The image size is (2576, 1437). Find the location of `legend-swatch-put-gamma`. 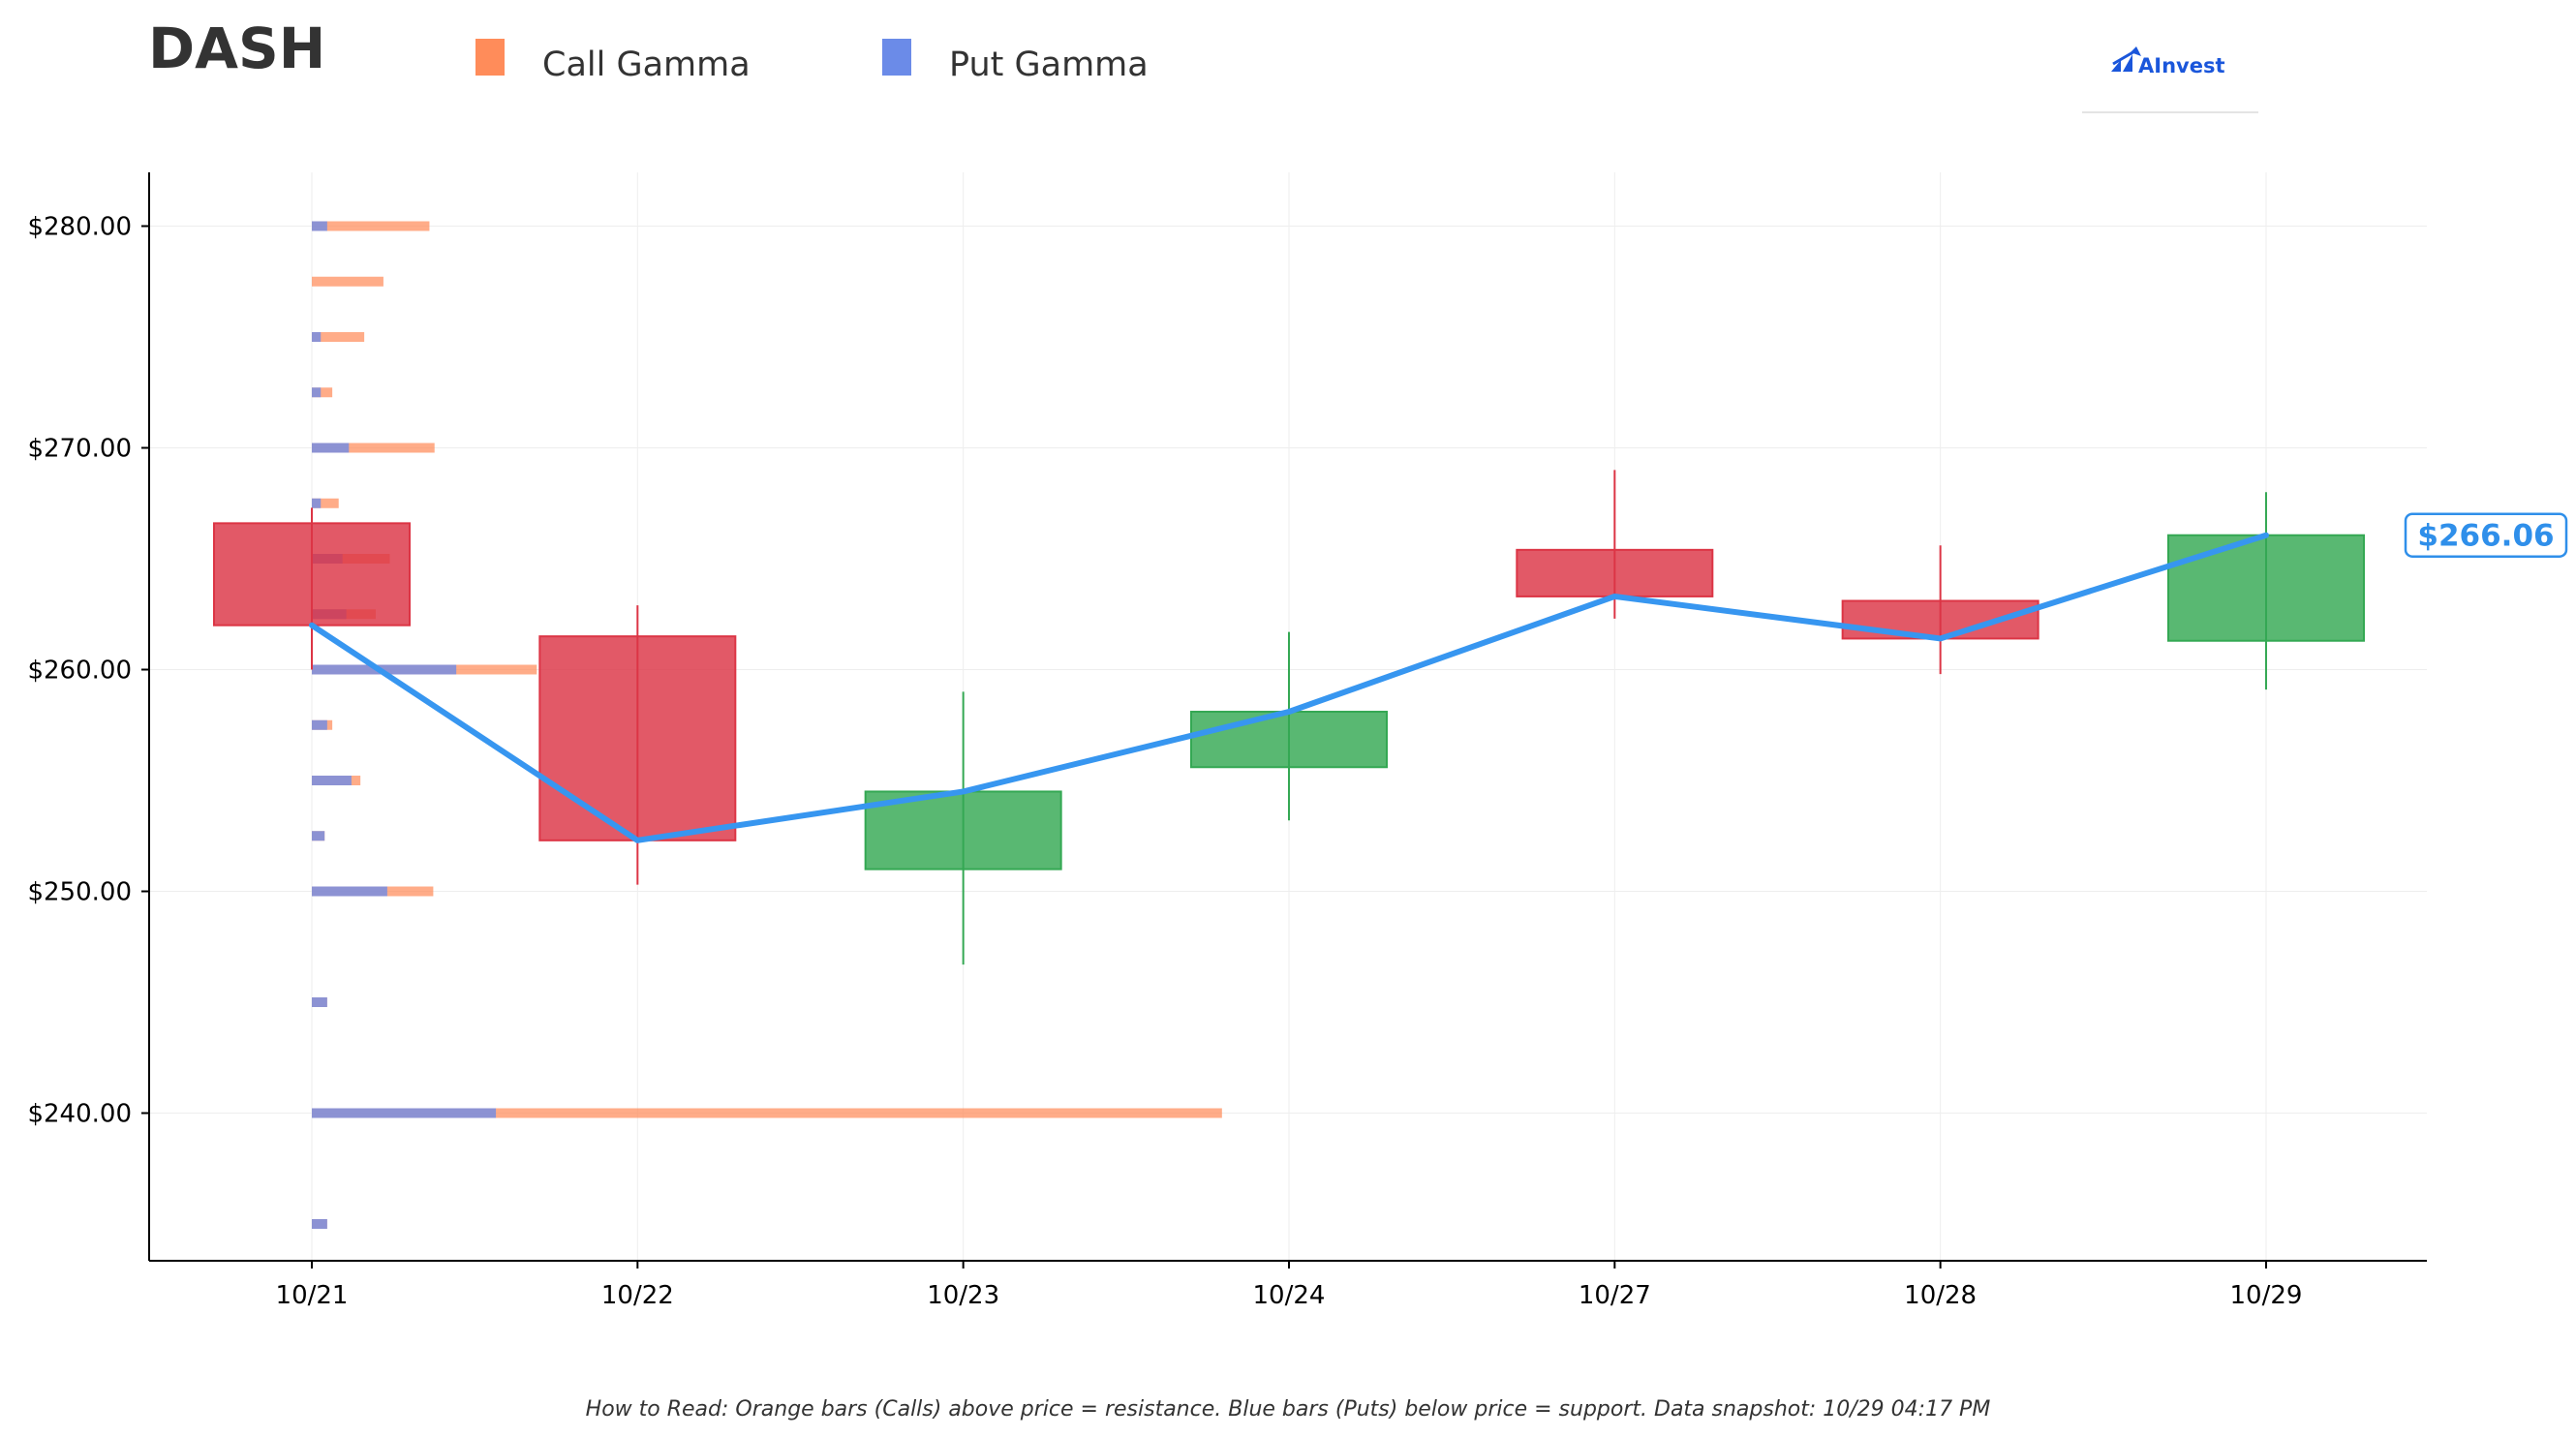

legend-swatch-put-gamma is located at coordinates (896, 58).